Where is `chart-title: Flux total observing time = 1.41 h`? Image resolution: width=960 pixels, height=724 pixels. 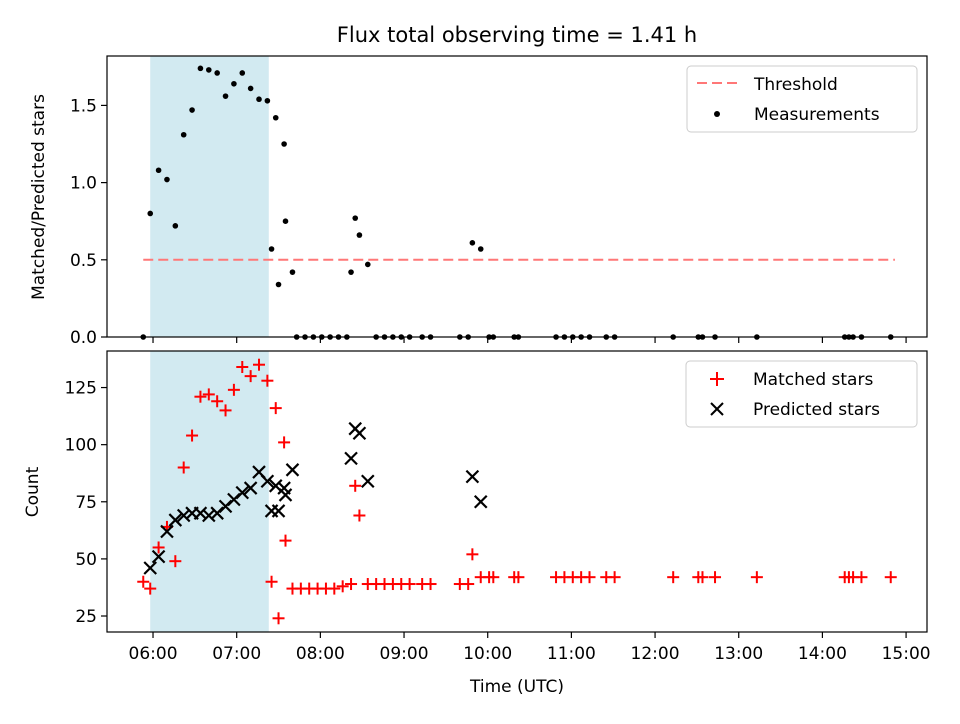
chart-title: Flux total observing time = 1.41 h is located at coordinates (517, 35).